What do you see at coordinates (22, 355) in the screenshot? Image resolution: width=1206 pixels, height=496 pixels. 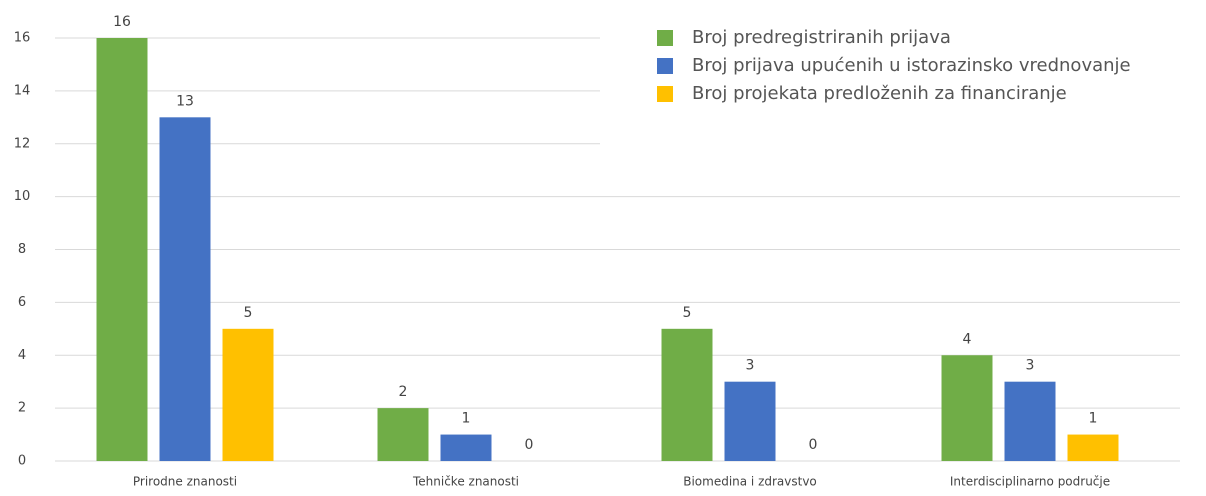 I see `y-tick-label: 4` at bounding box center [22, 355].